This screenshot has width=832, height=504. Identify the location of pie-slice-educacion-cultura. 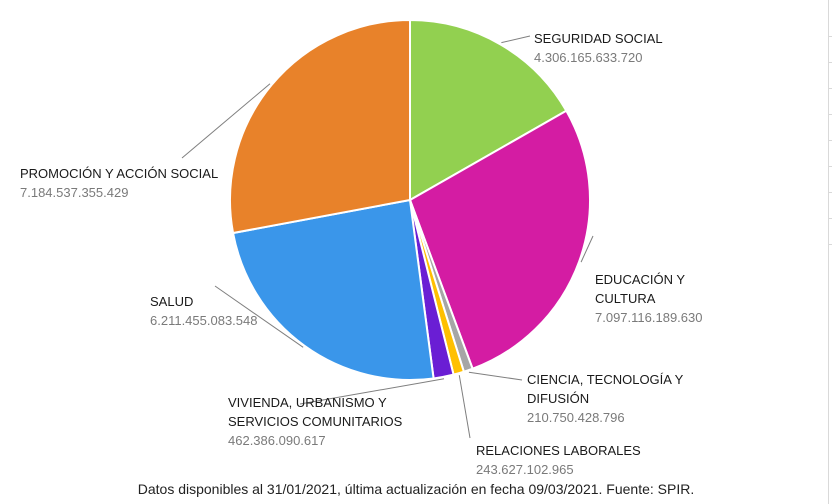
(499, 240).